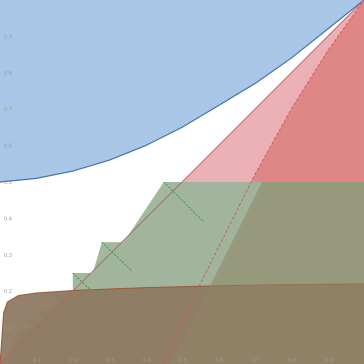 The image size is (364, 364). Describe the element at coordinates (8, 292) in the screenshot. I see `y-tick-label: 0.2` at that location.